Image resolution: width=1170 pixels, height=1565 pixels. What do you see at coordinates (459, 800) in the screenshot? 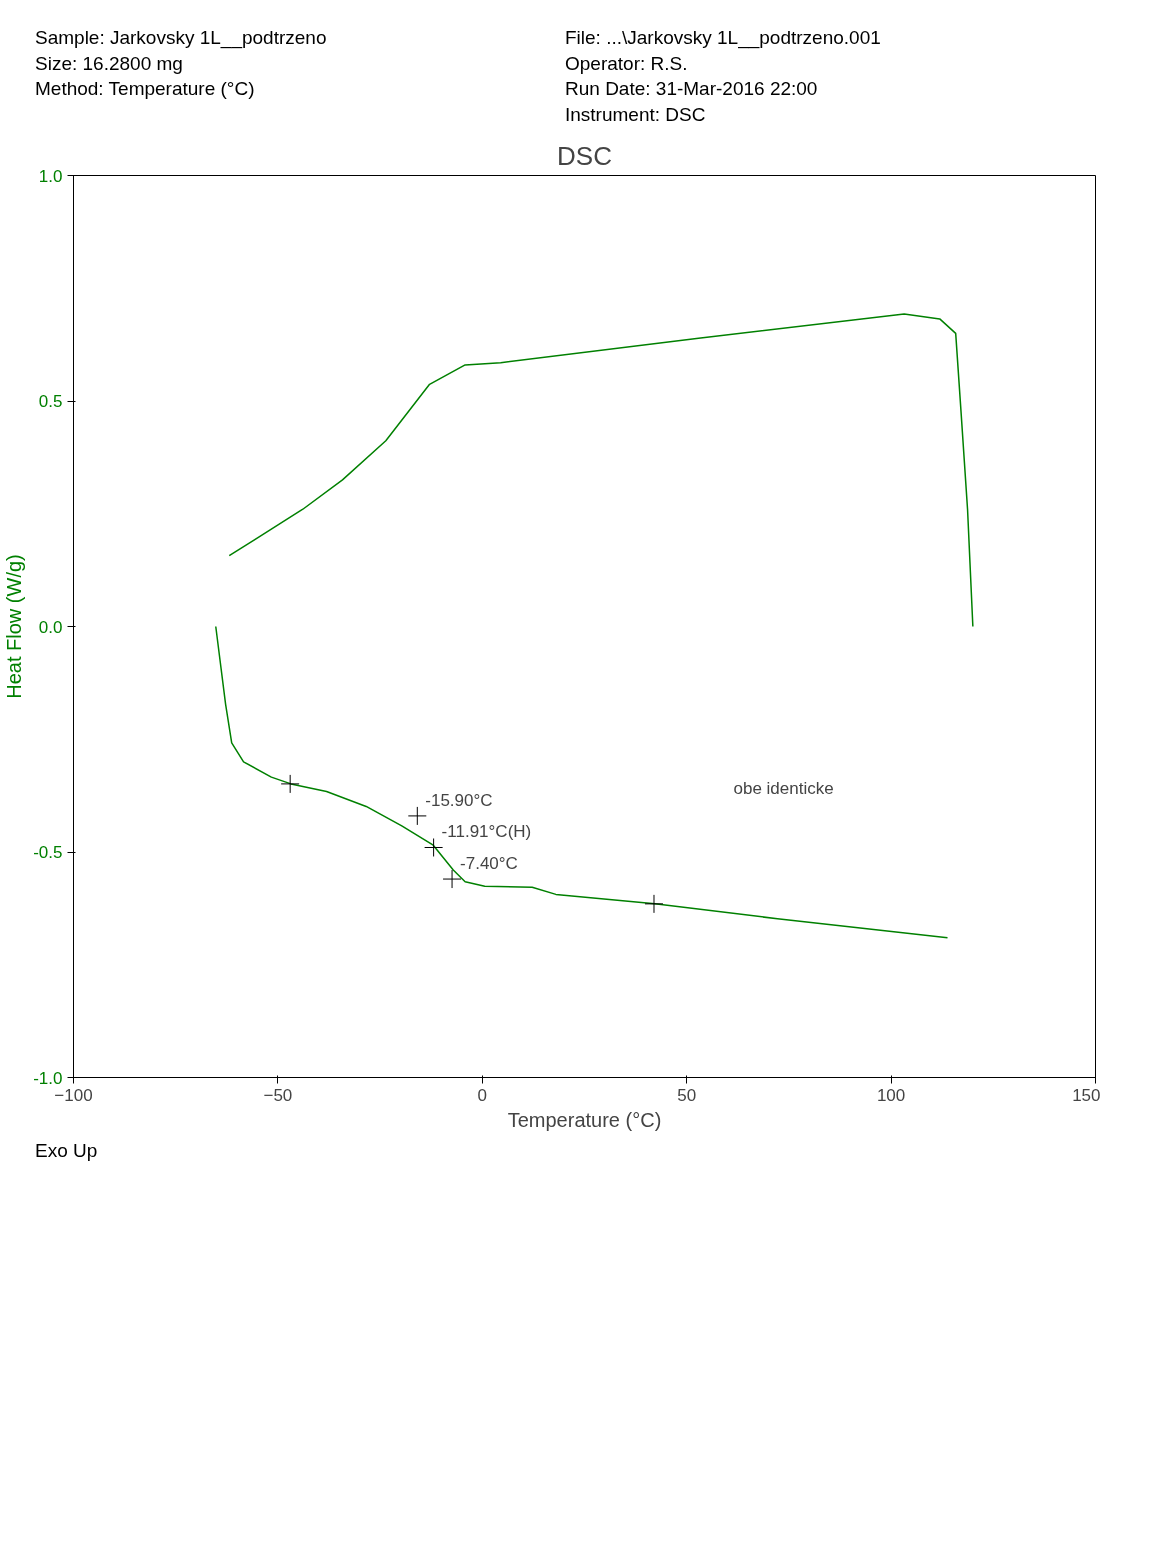
I see `annotation: -15.90°C` at bounding box center [459, 800].